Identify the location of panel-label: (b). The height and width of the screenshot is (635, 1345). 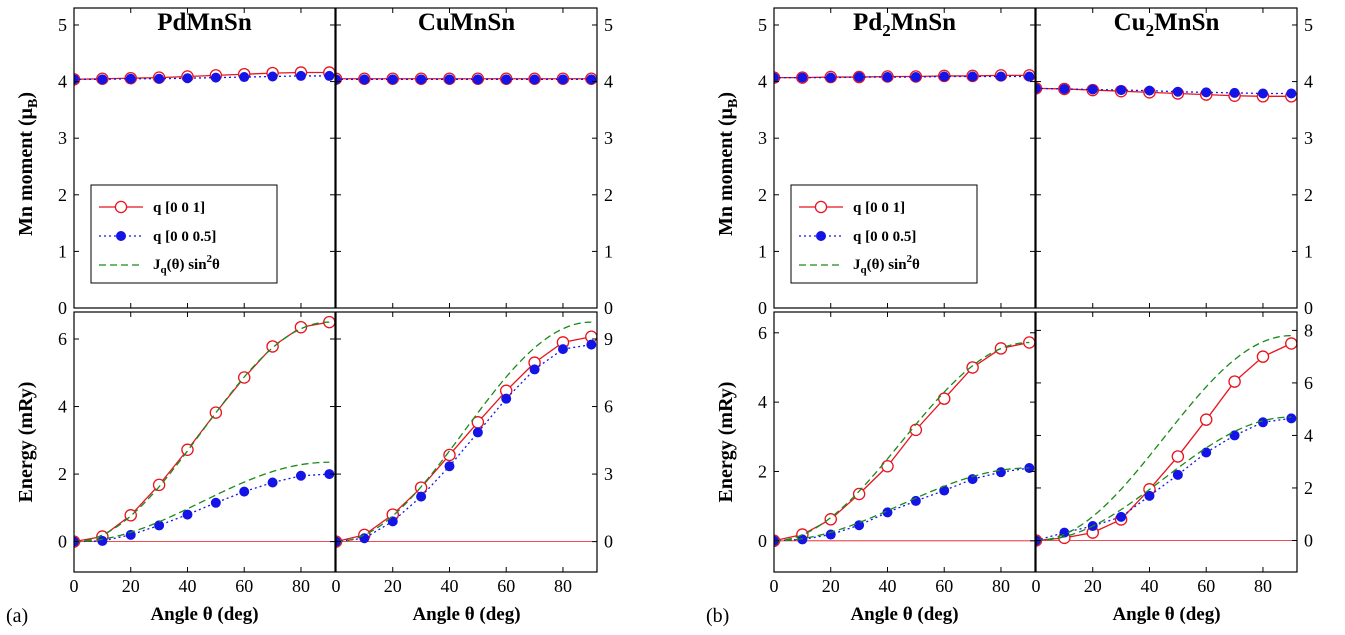
(717, 616).